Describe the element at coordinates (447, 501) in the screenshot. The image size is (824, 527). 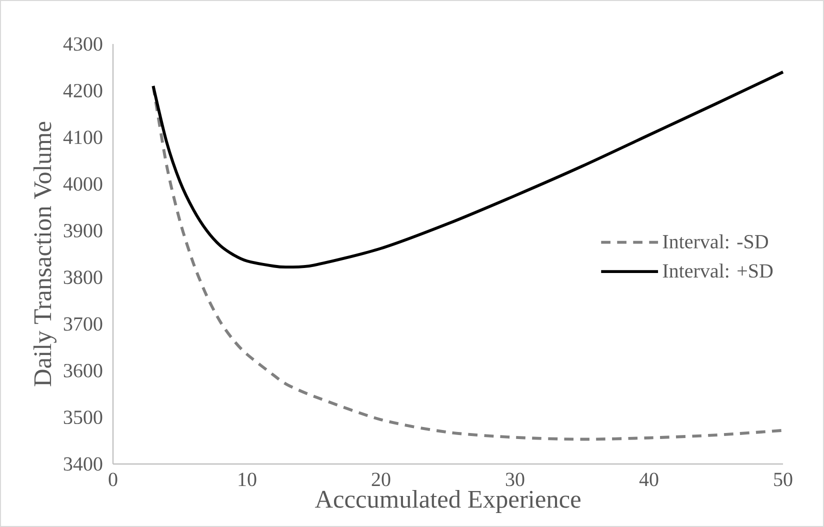
I see `x-axis-title: Acccumulated Experience` at that location.